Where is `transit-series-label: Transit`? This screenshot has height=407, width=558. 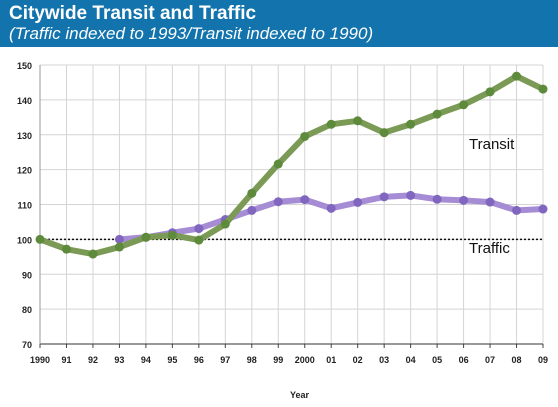 transit-series-label: Transit is located at coordinates (492, 144).